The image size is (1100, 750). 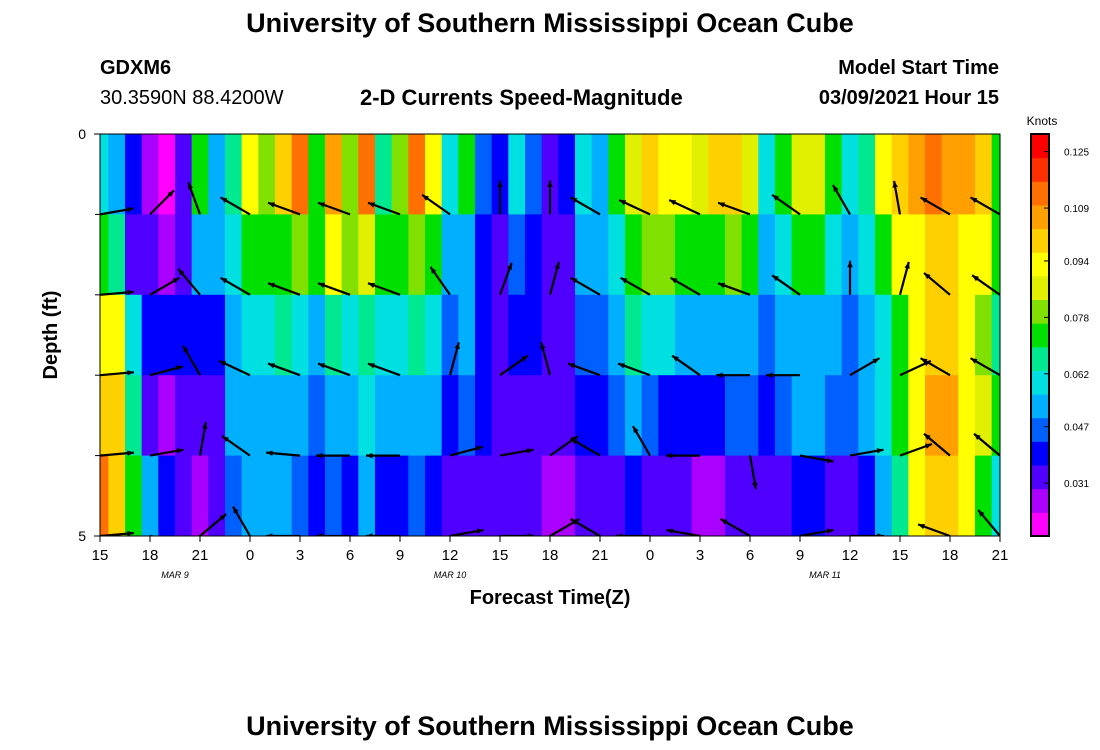 I want to click on x-tick-label: 21, so click(x=1000, y=555).